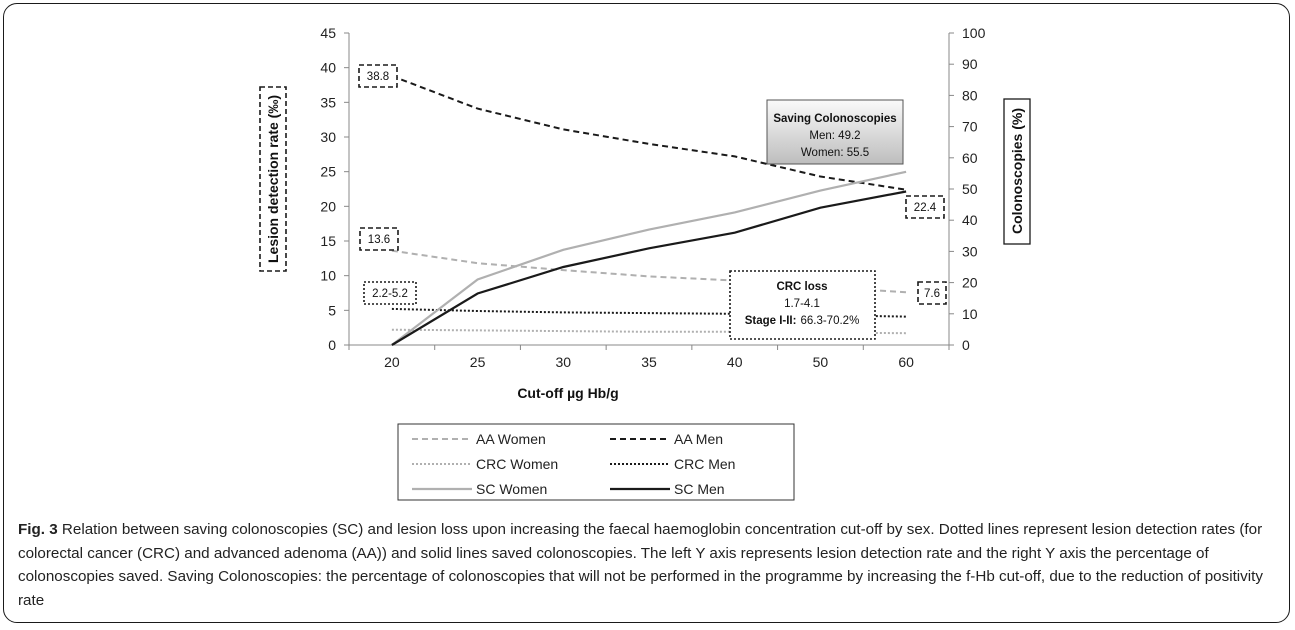 The image size is (1295, 630). I want to click on saving-colonoscopies-women: Women: 55.5, so click(835, 153).